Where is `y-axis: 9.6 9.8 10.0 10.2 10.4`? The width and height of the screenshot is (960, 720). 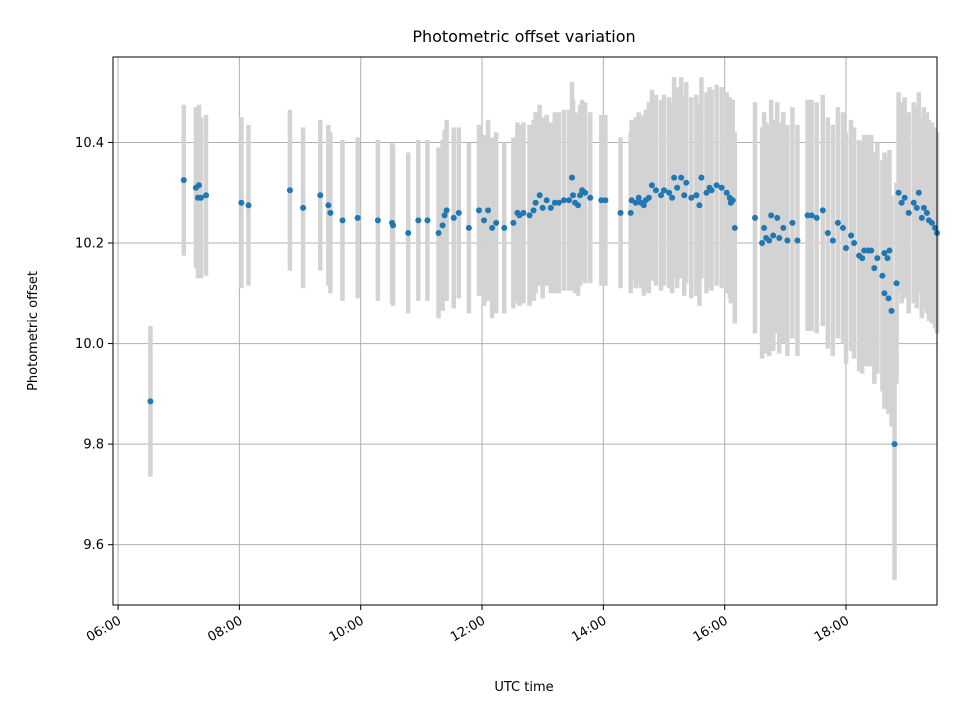 y-axis: 9.6 9.8 10.0 10.2 10.4 is located at coordinates (94, 344).